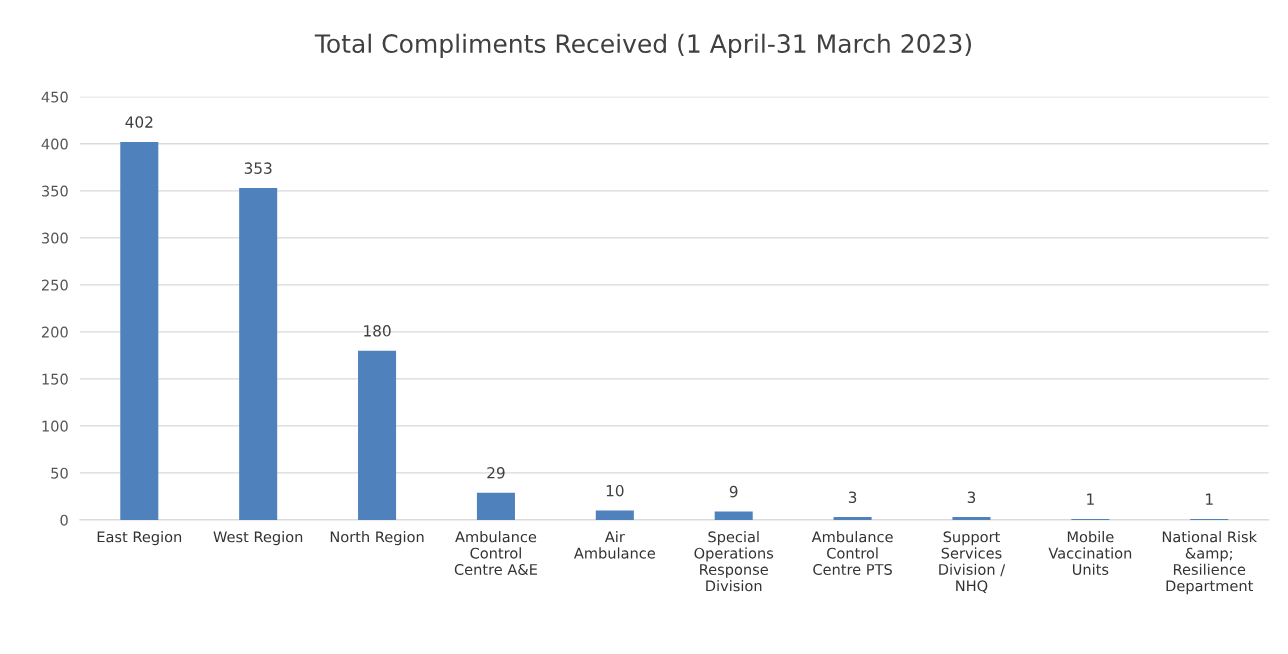 Image resolution: width=1288 pixels, height=654 pixels. Describe the element at coordinates (496, 473) in the screenshot. I see `data-label: 29` at that location.